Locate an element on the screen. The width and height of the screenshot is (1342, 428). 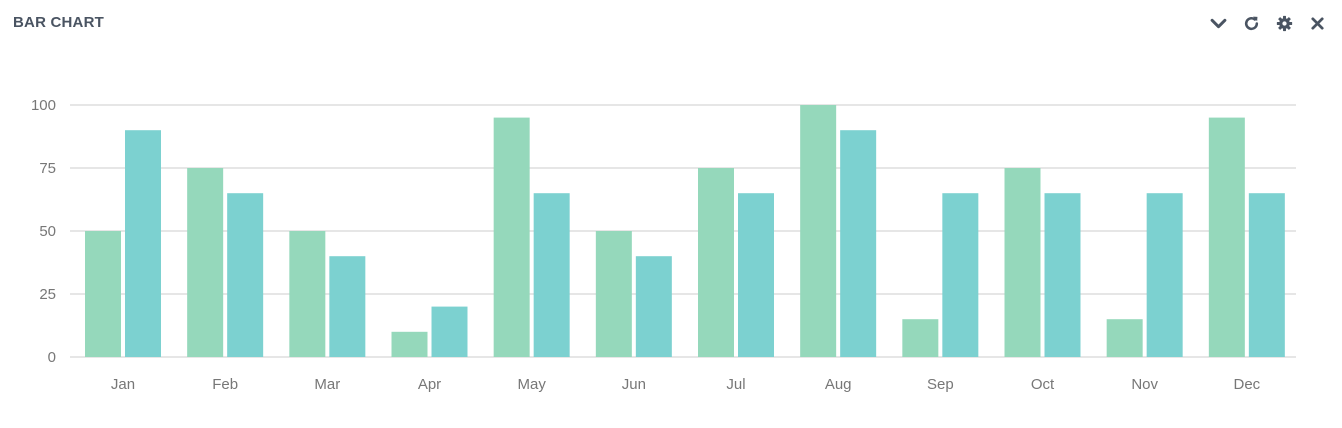
x-tick-label: Jan is located at coordinates (123, 384).